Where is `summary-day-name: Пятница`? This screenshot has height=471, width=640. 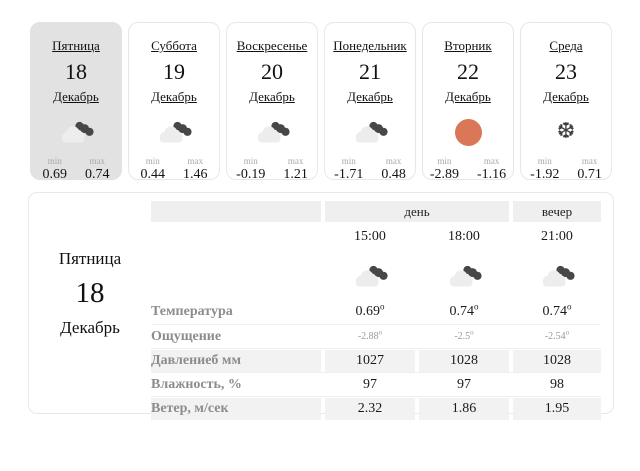
summary-day-name: Пятница is located at coordinates (90, 258).